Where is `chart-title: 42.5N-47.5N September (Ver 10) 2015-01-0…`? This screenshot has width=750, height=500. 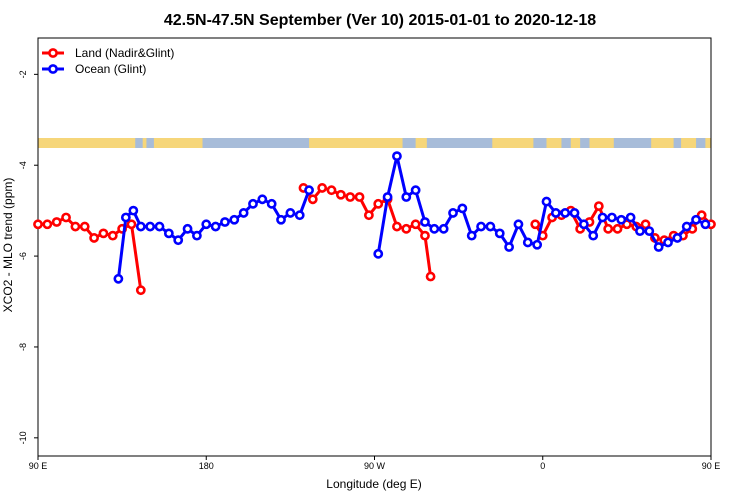 chart-title: 42.5N-47.5N September (Ver 10) 2015-01-0… is located at coordinates (380, 20).